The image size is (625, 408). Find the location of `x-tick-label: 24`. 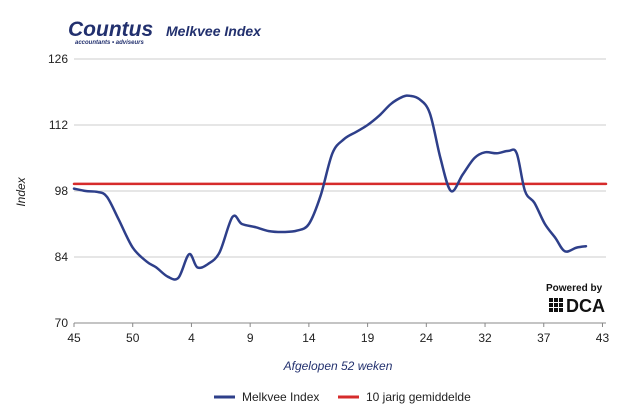

x-tick-label: 24 is located at coordinates (427, 338).